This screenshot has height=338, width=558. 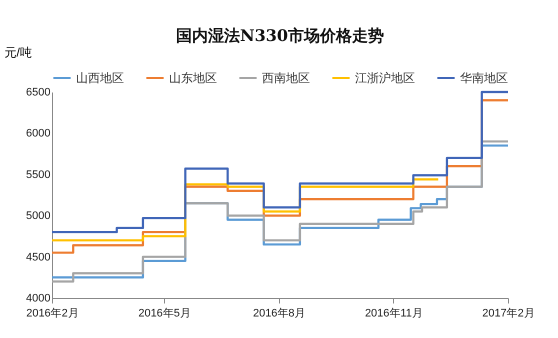 I want to click on legend-label: 江浙沪地区, so click(x=385, y=78).